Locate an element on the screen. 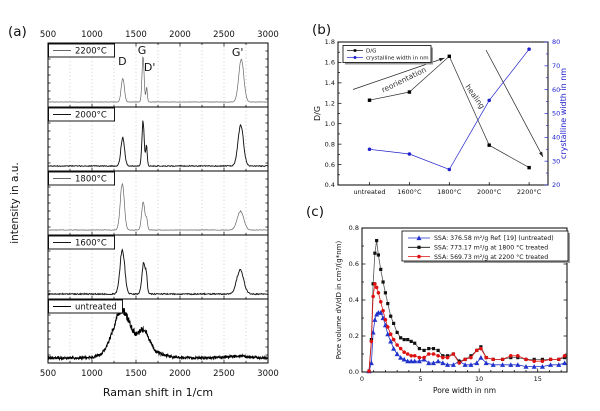  x-tick-label: 2200°C is located at coordinates (529, 192).